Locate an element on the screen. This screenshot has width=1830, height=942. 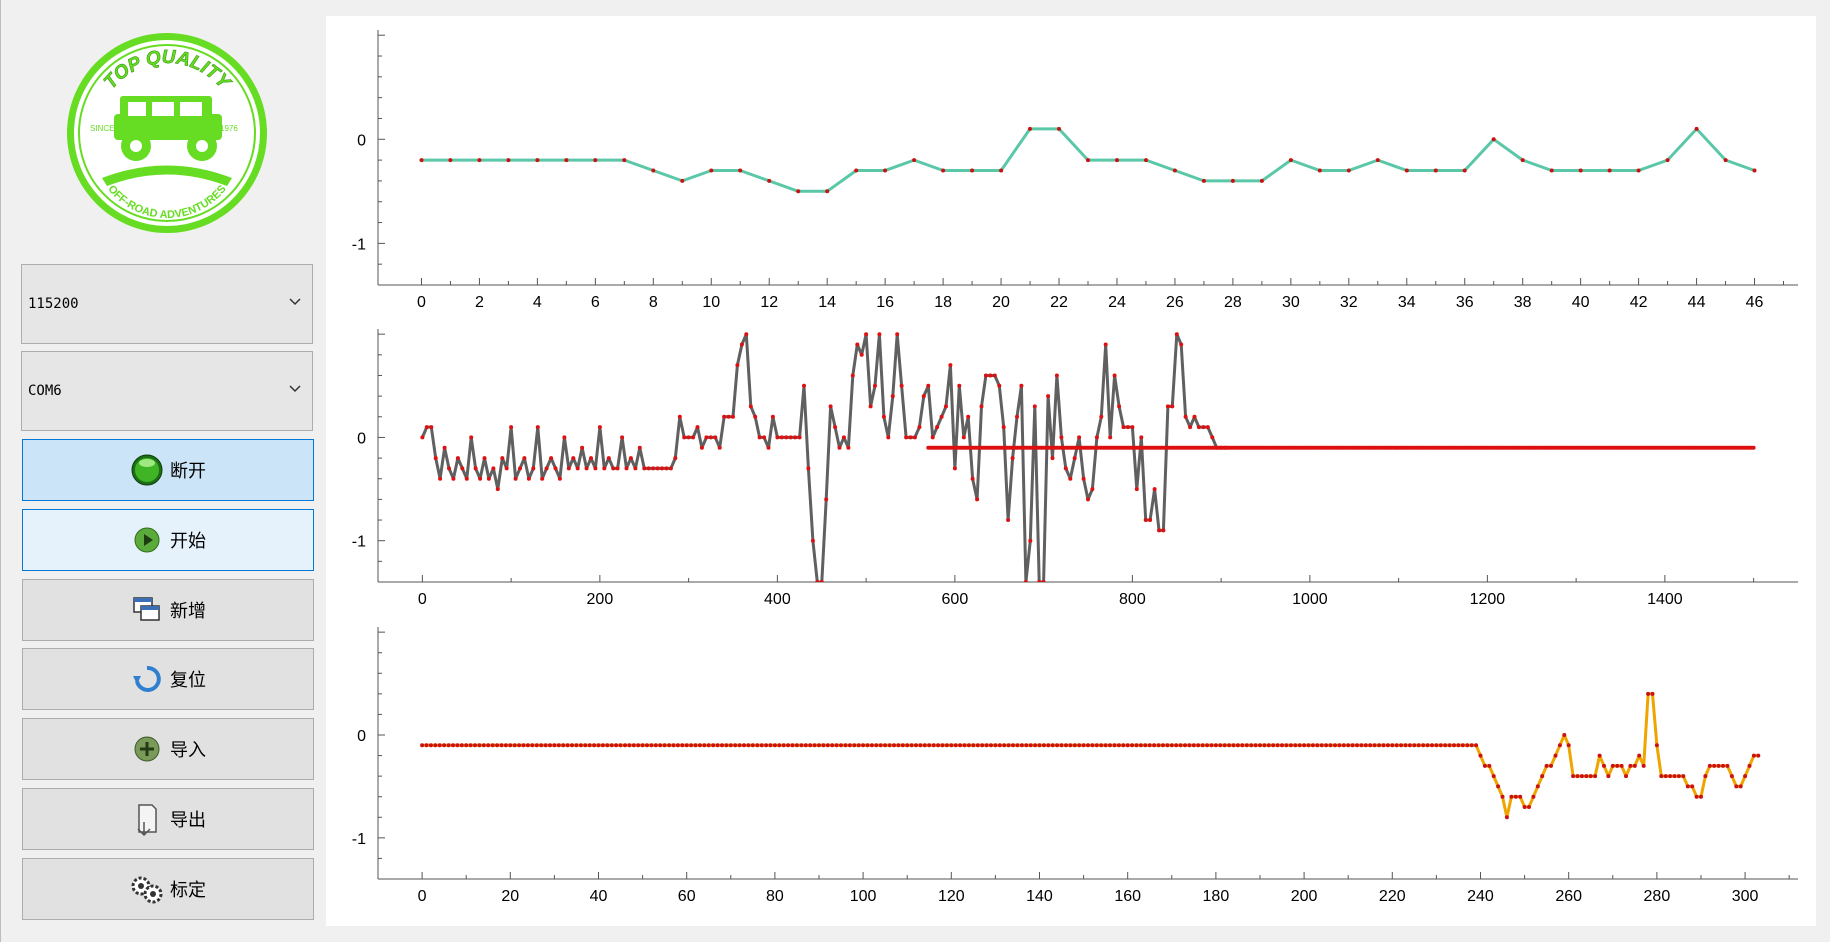
x-tick-label: 600 is located at coordinates (955, 599).